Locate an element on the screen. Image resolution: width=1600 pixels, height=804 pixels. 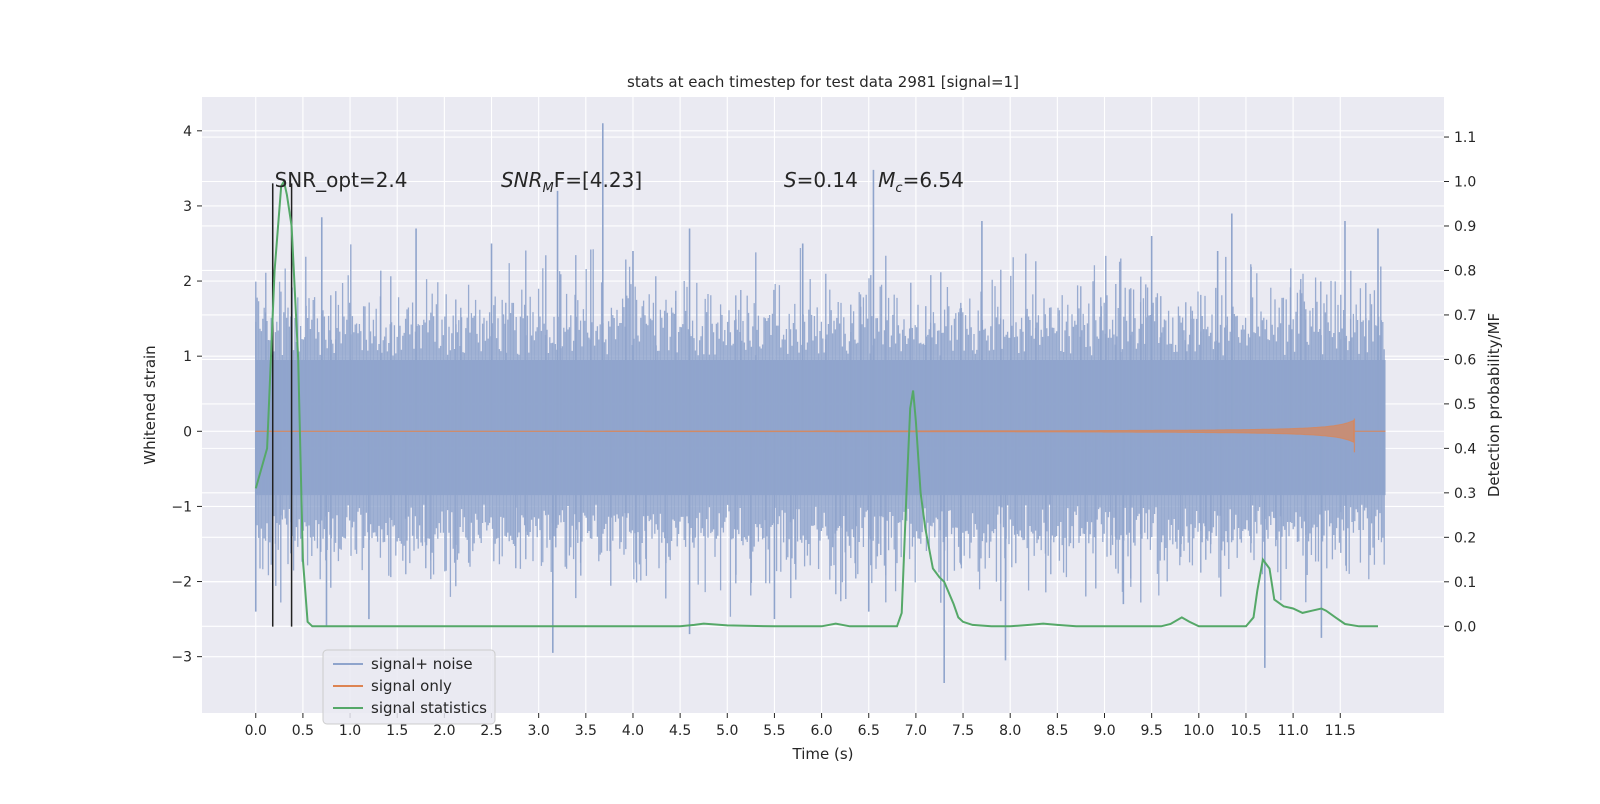
snr-mf-subscript: M is located at coordinates (548, 188).